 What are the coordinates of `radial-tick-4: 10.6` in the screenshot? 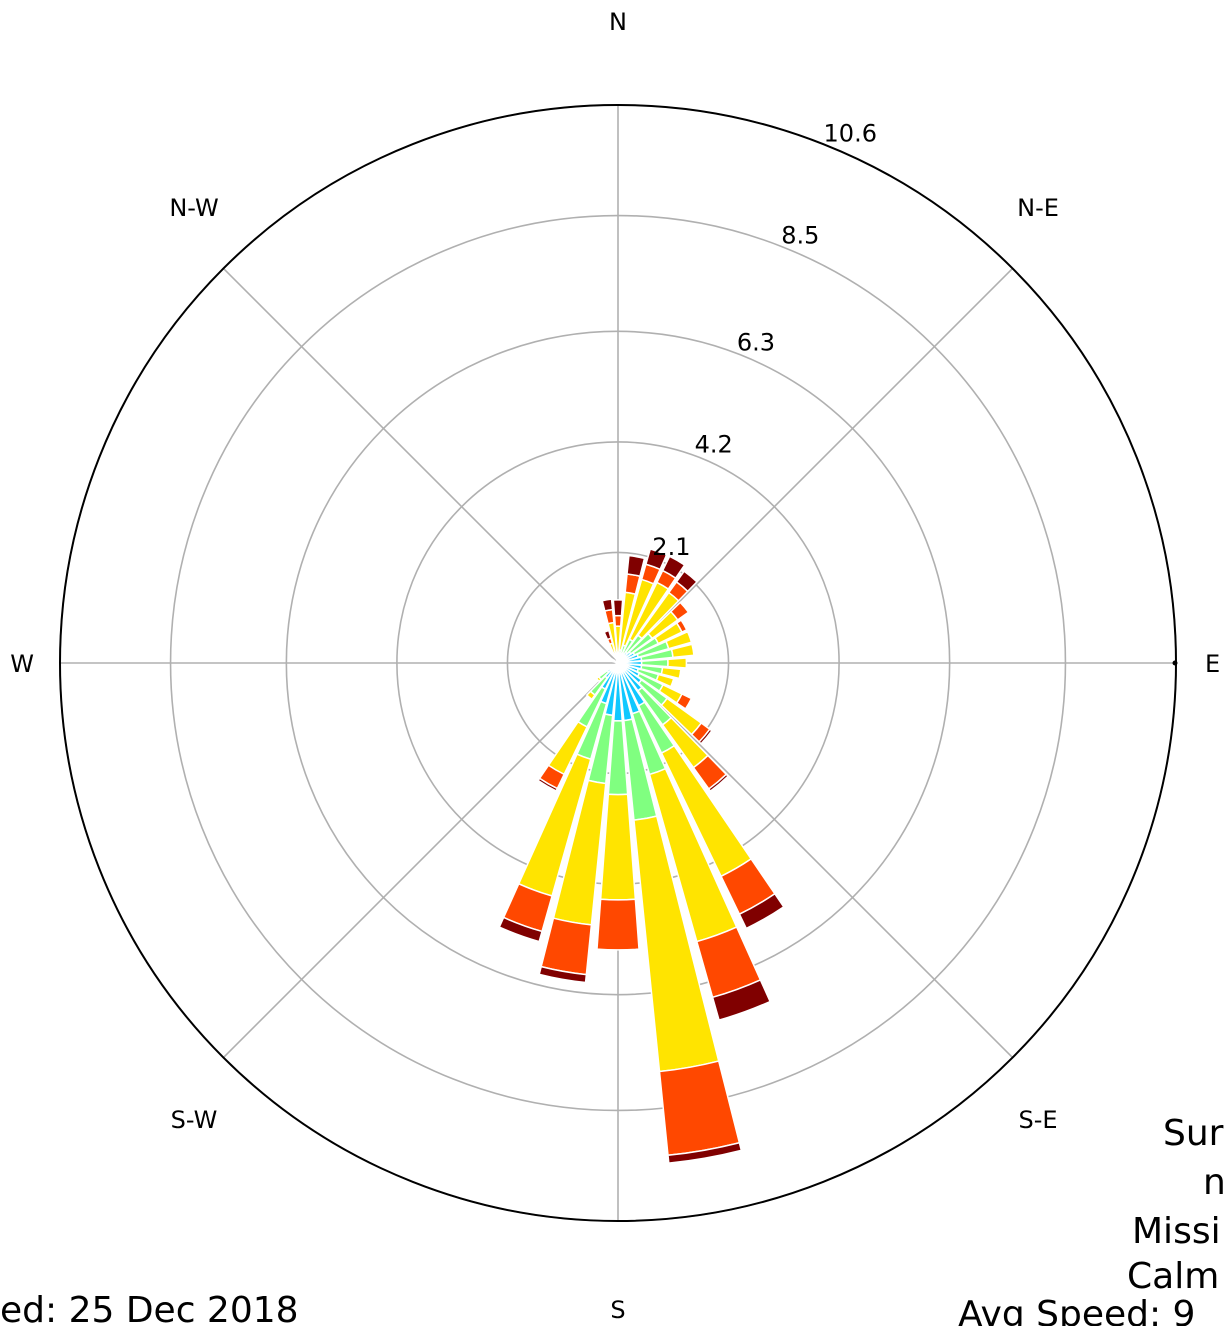 It's located at (850, 133).